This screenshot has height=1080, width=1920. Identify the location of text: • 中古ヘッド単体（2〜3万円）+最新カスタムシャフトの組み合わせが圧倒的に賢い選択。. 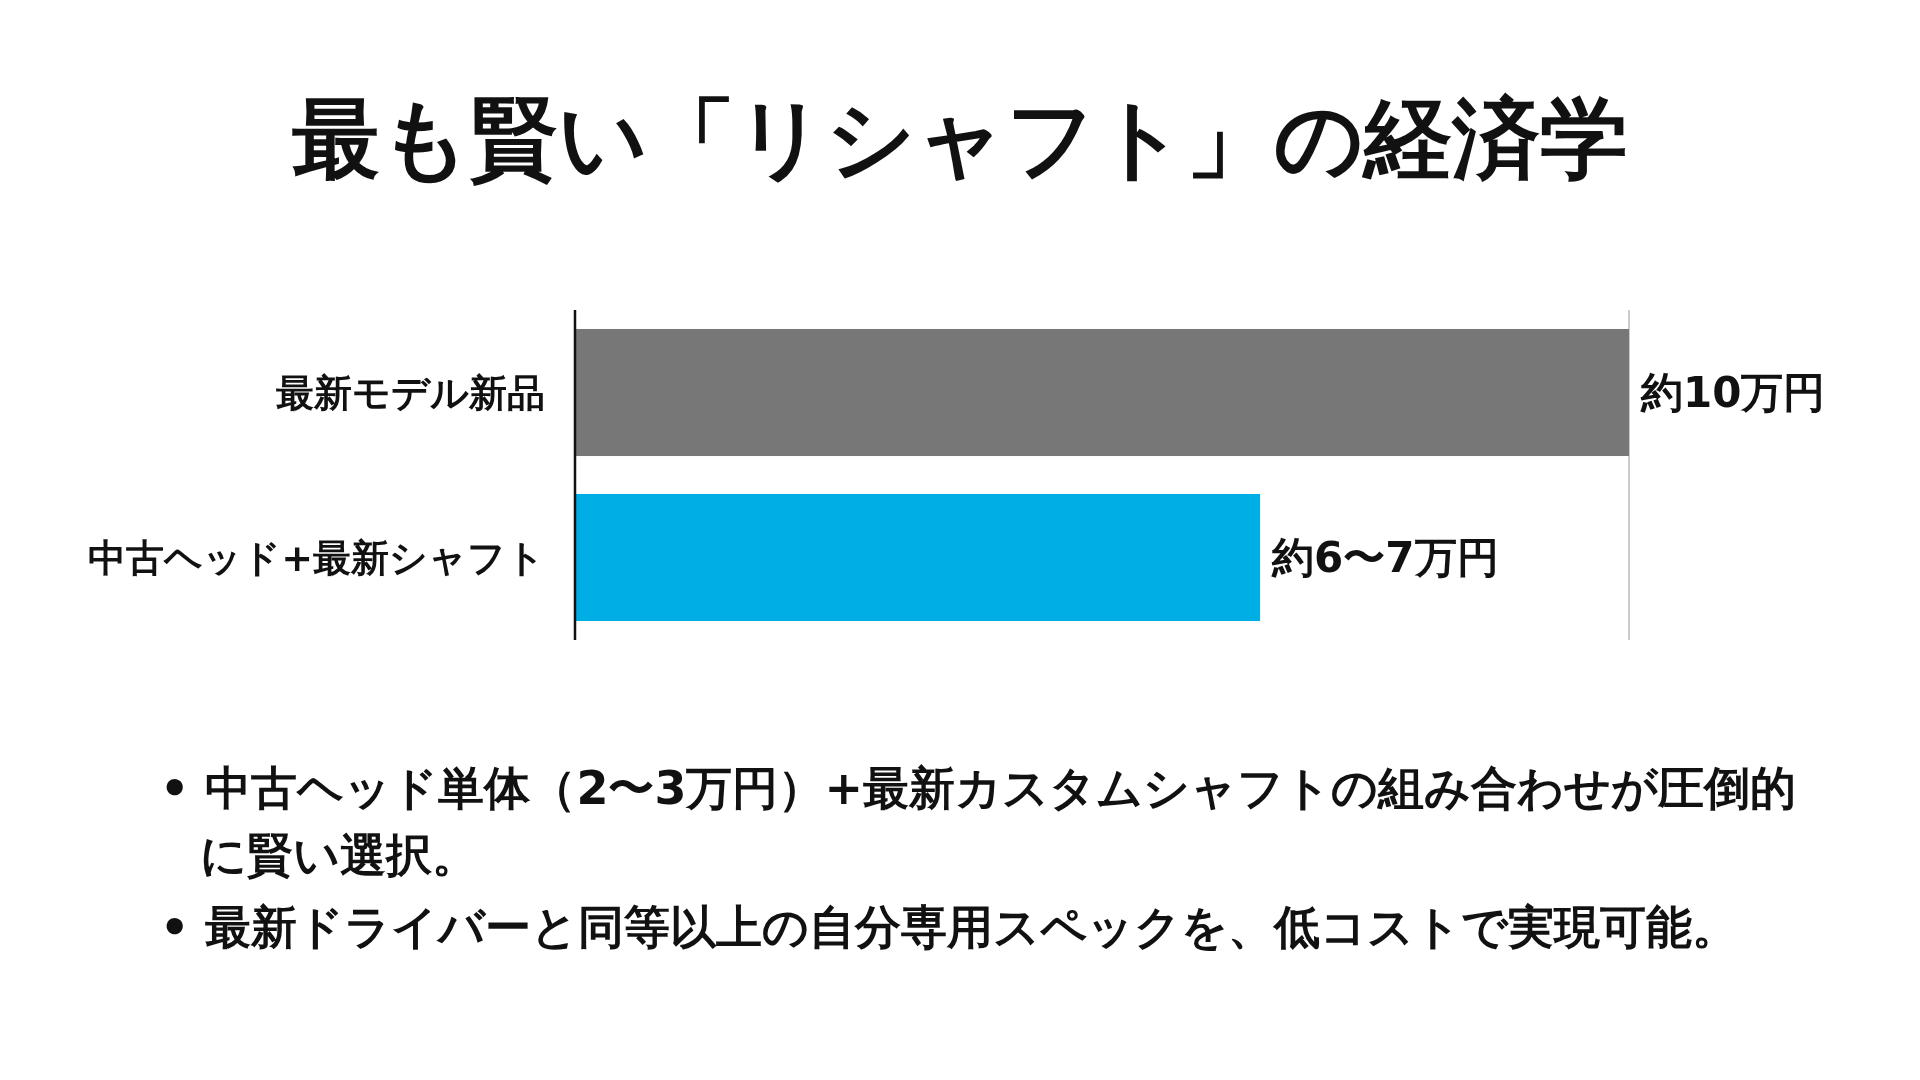
(978, 822).